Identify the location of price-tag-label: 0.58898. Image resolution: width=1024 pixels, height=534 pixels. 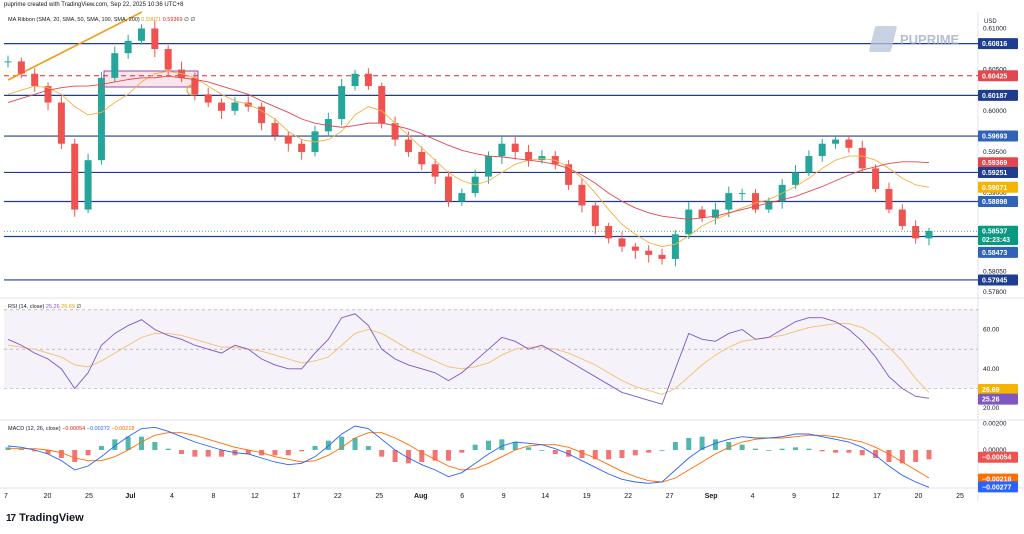
(994, 202).